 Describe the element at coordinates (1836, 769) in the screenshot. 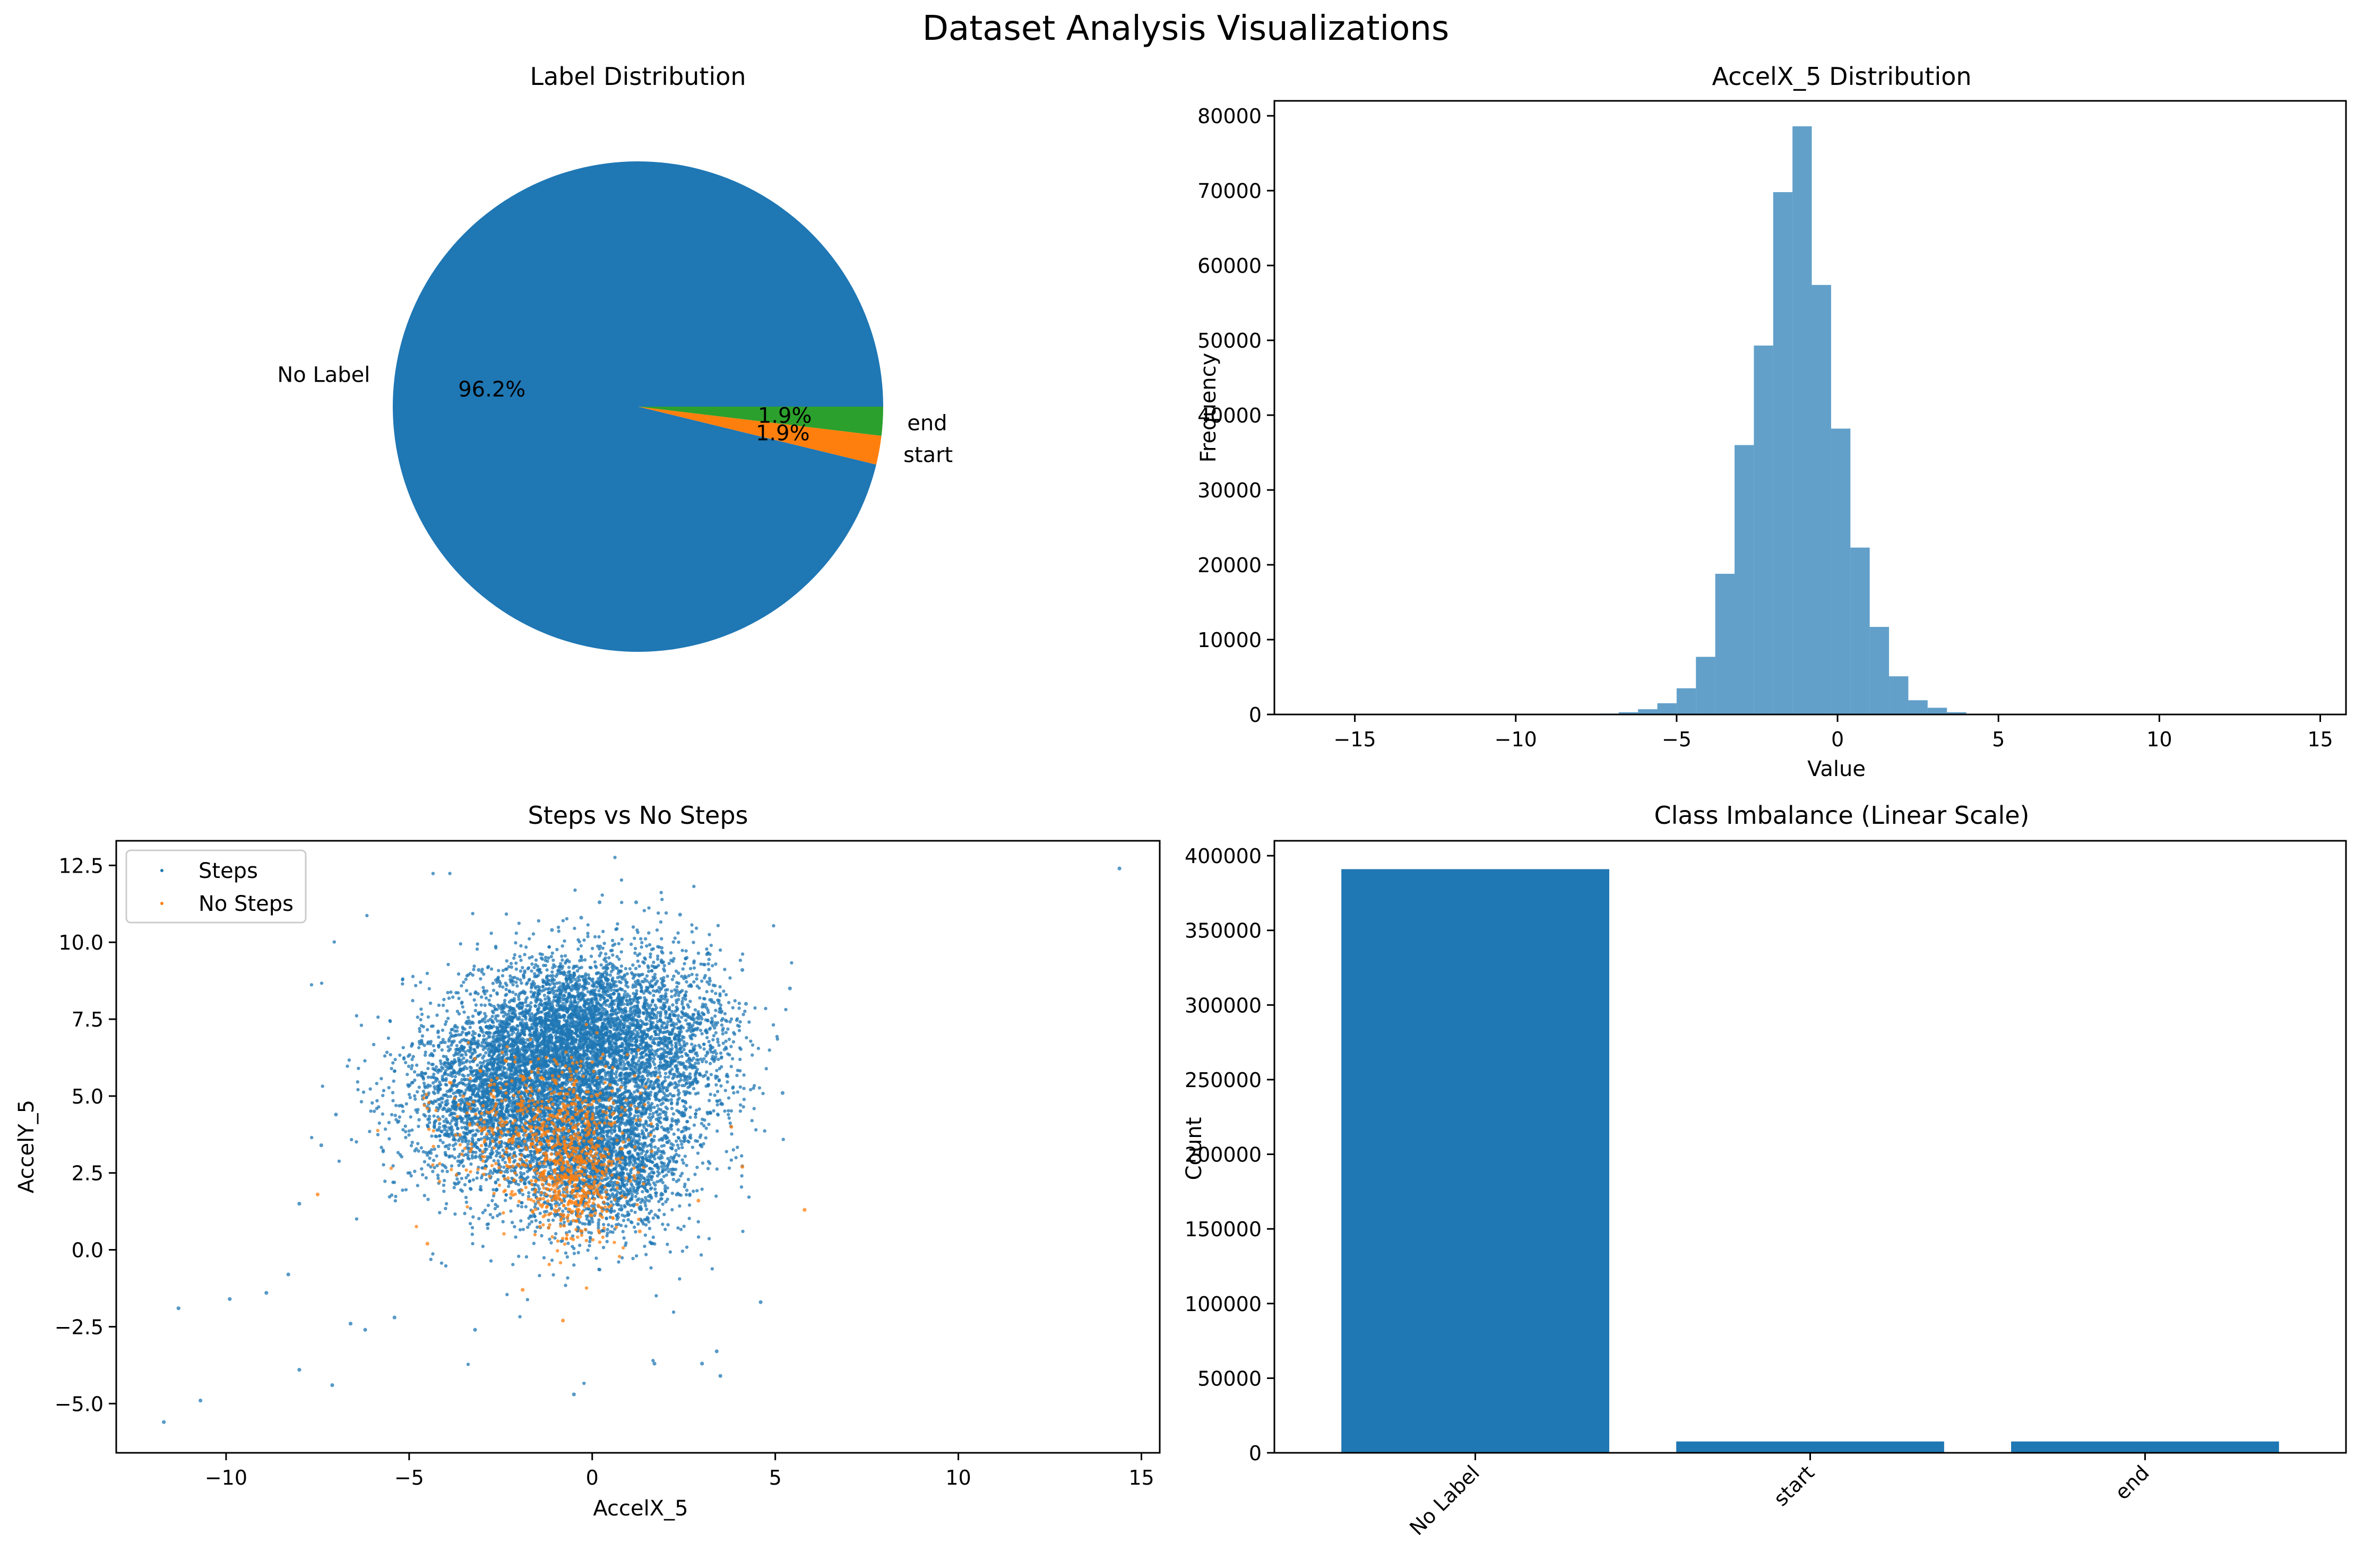

I see `hist-xlabel: Value` at that location.